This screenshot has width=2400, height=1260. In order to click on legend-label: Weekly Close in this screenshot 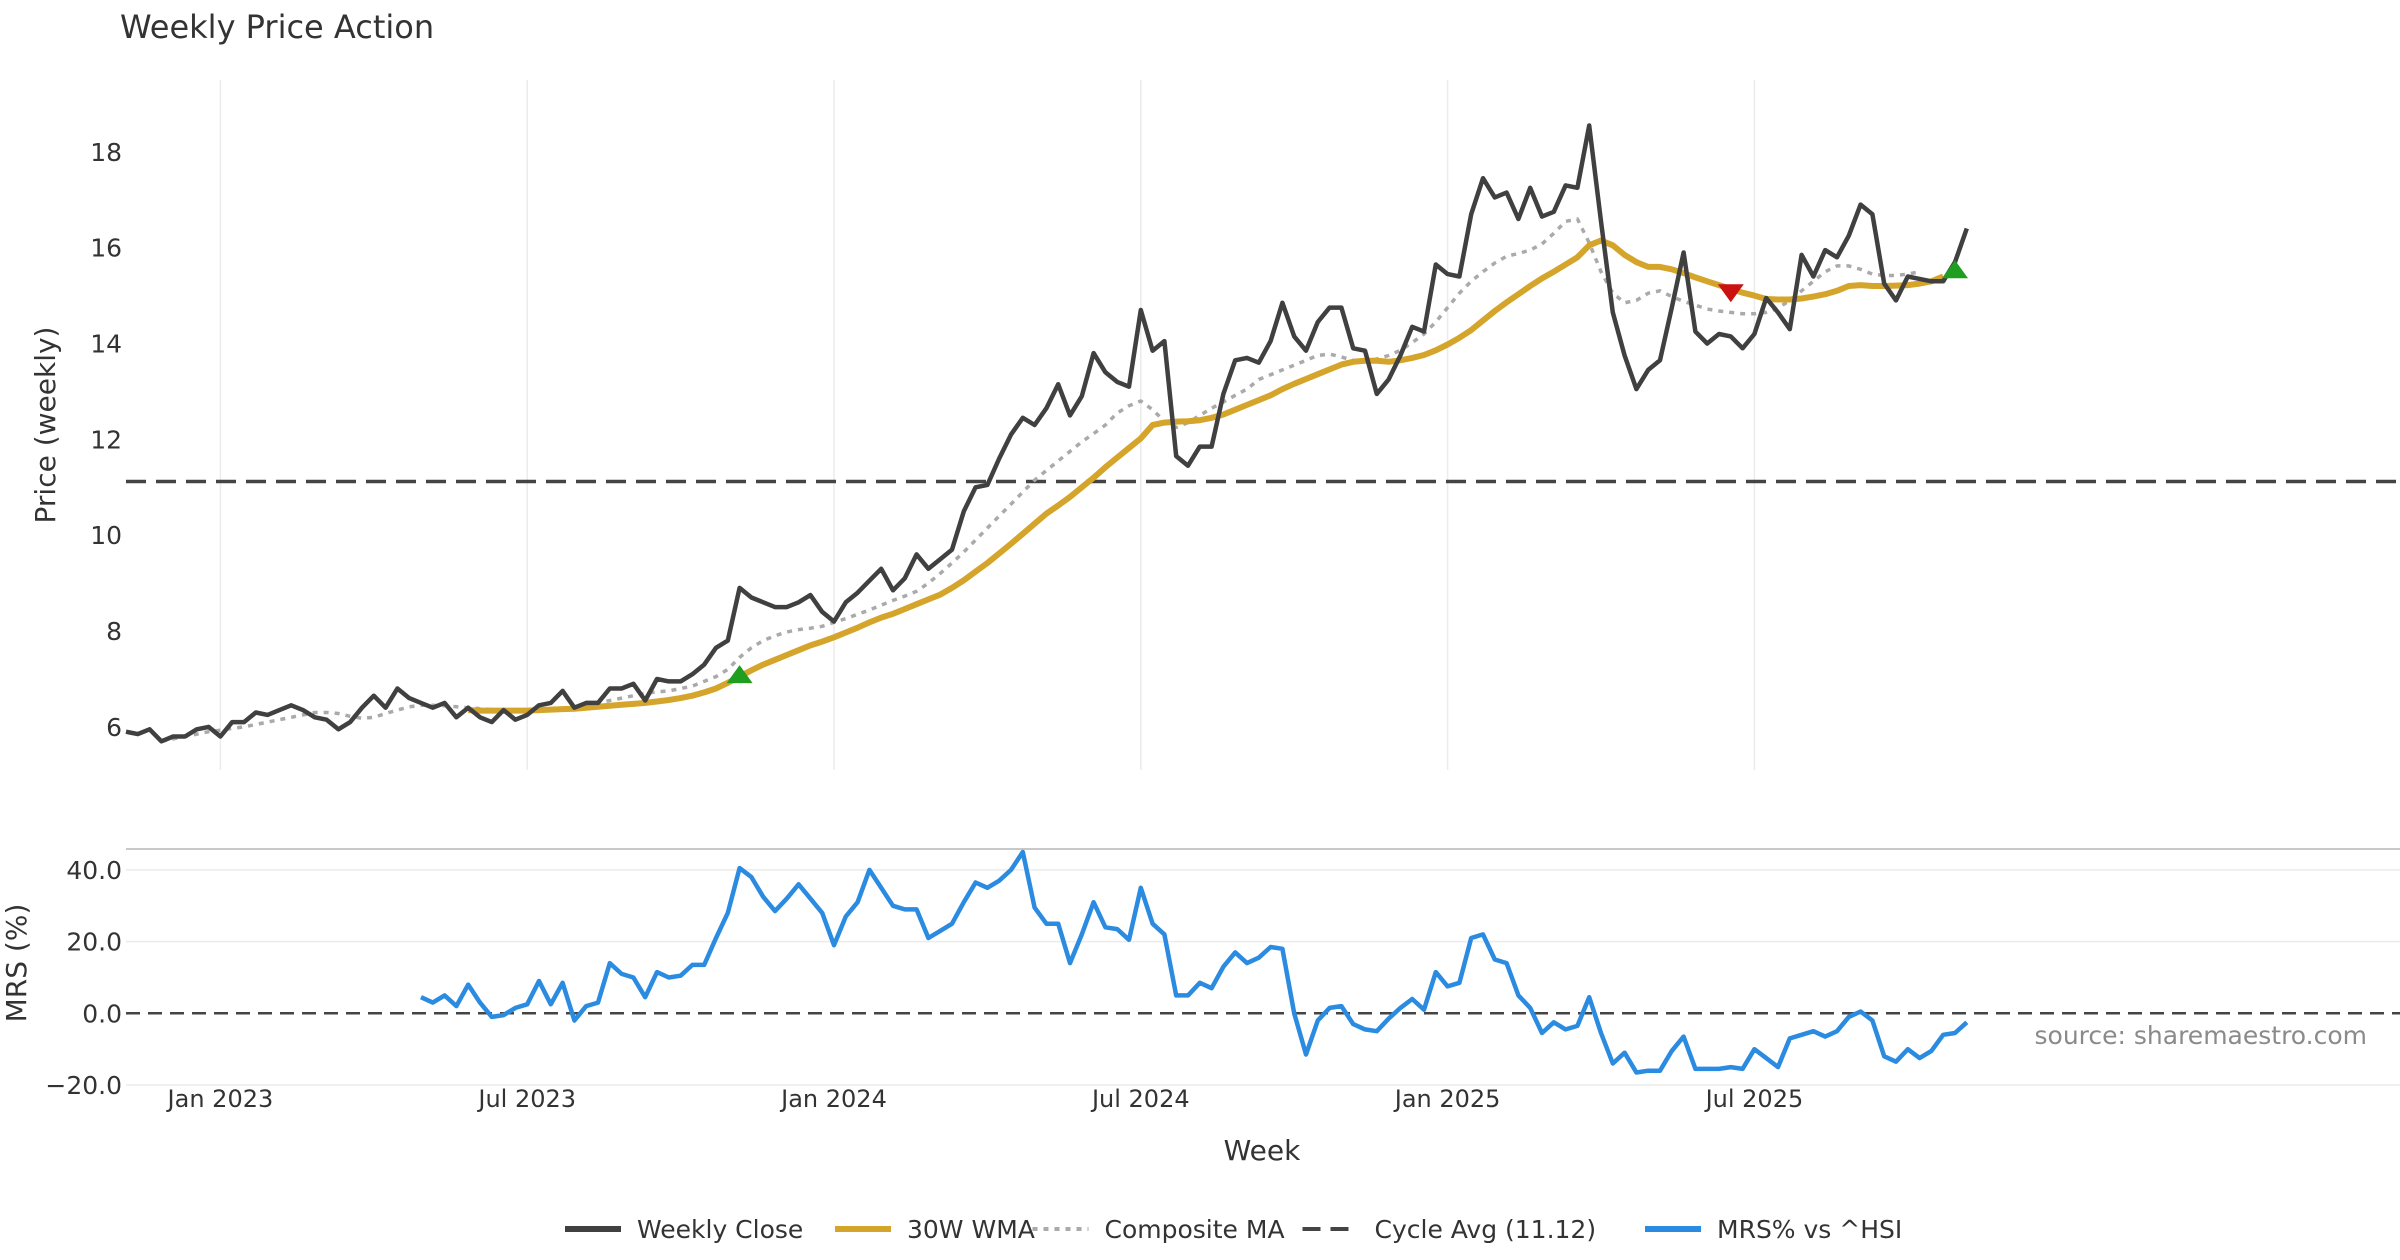, I will do `click(720, 1229)`.